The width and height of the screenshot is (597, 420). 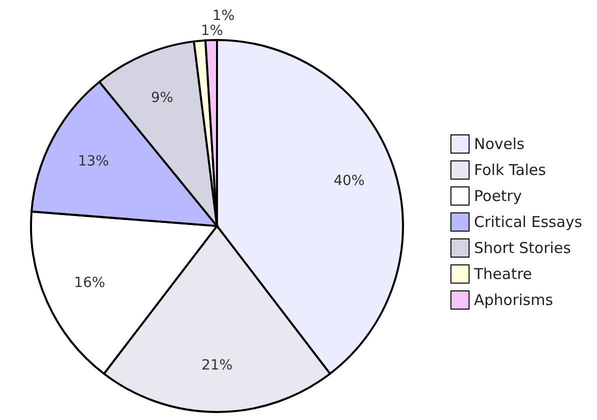 I want to click on legend-label: Poetry, so click(x=498, y=196).